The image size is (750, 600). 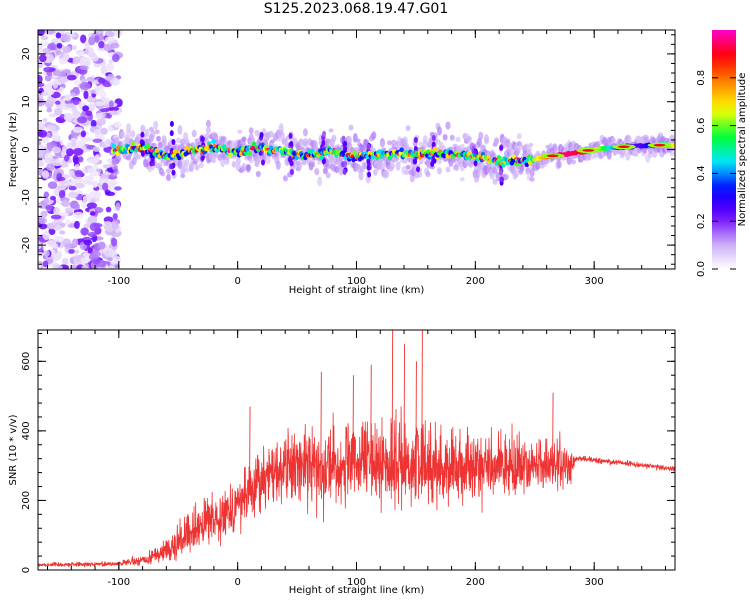 What do you see at coordinates (26, 54) in the screenshot?
I see `heatmap-y-tick-label: 20` at bounding box center [26, 54].